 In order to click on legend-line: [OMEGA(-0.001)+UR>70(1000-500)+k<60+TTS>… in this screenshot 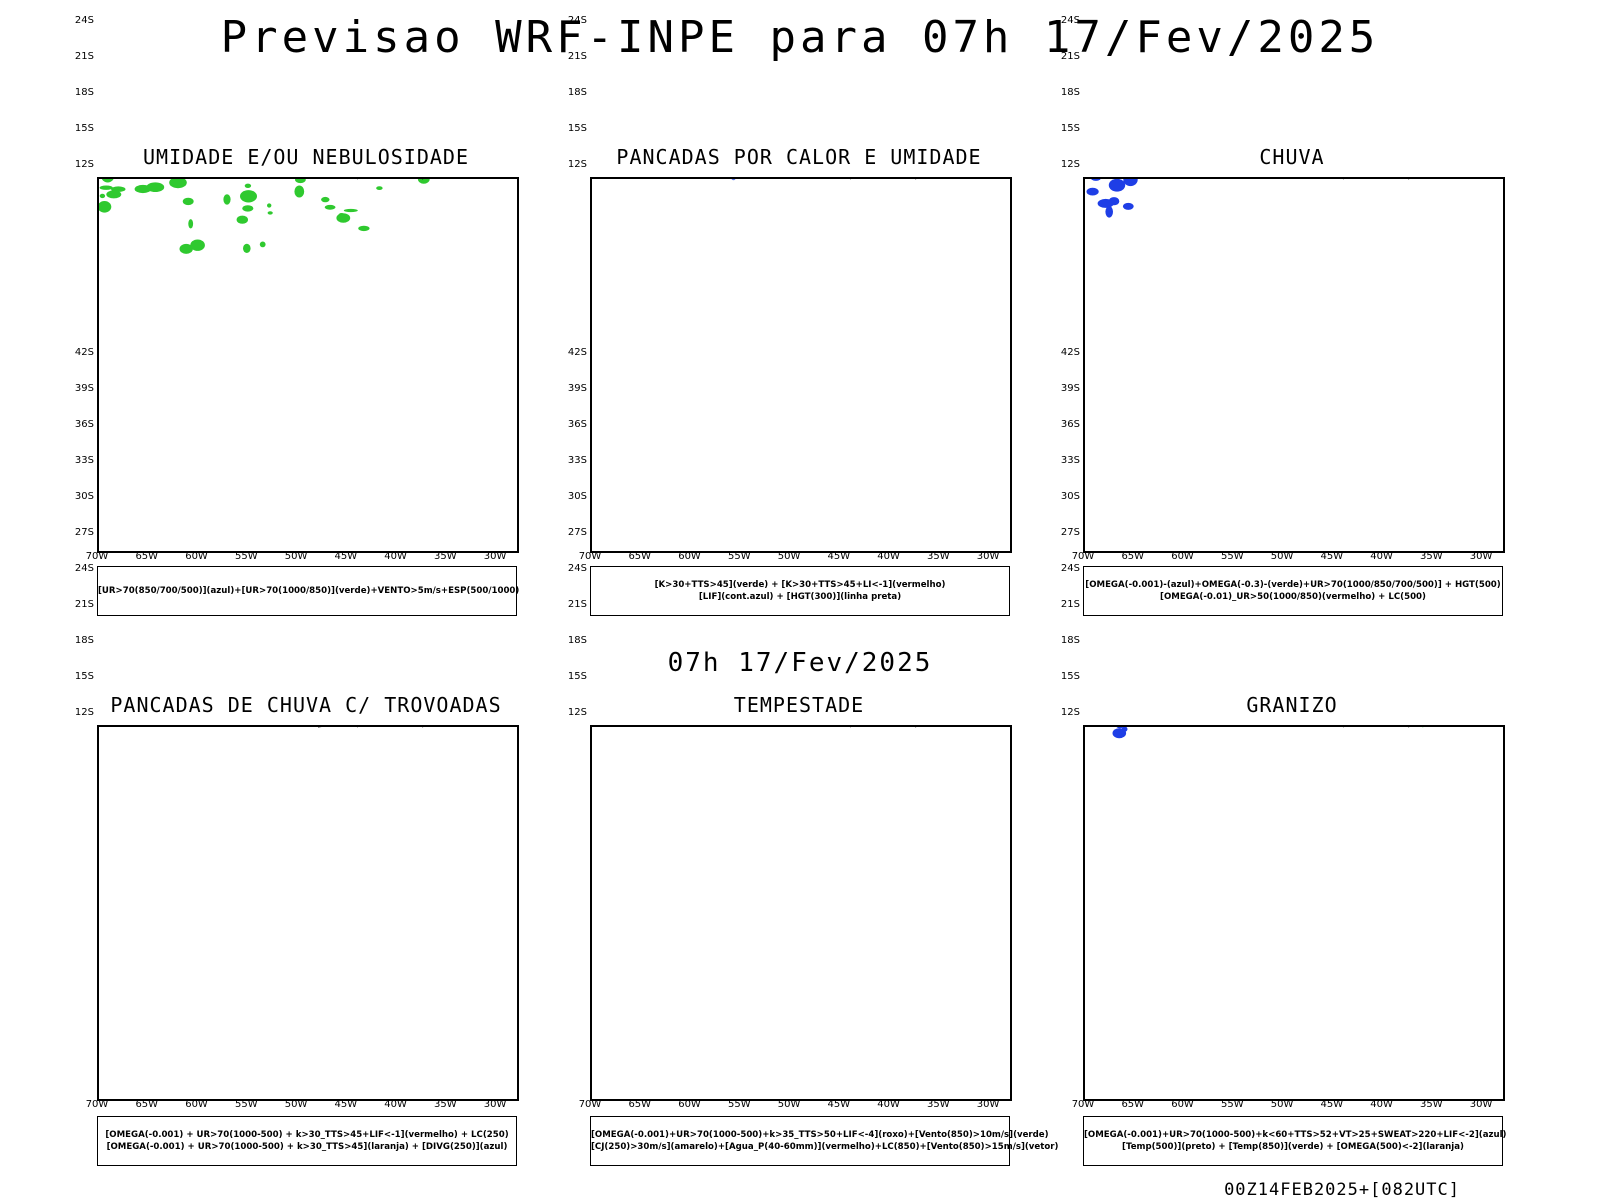, I will do `click(1295, 1135)`.